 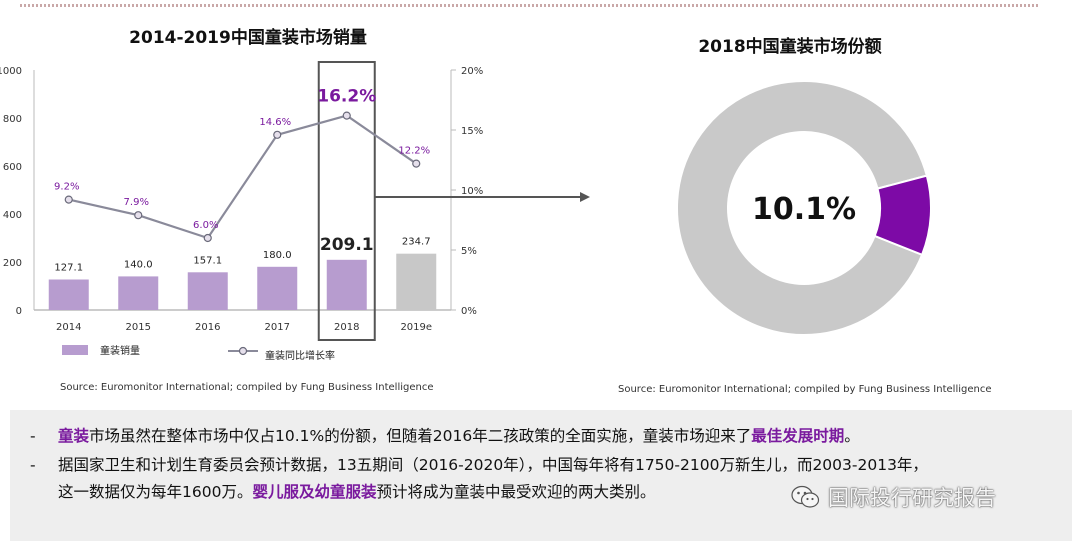 I want to click on x-tick-label: 2015, so click(x=138, y=327).